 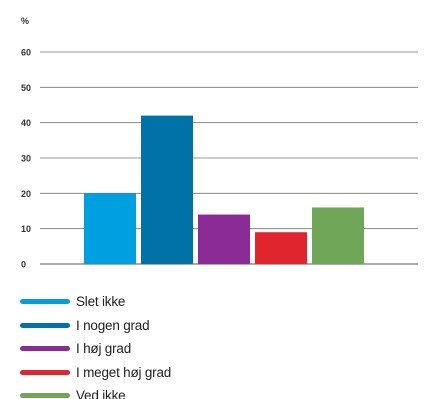 I want to click on legend-item: Slet ikke, so click(x=220, y=302).